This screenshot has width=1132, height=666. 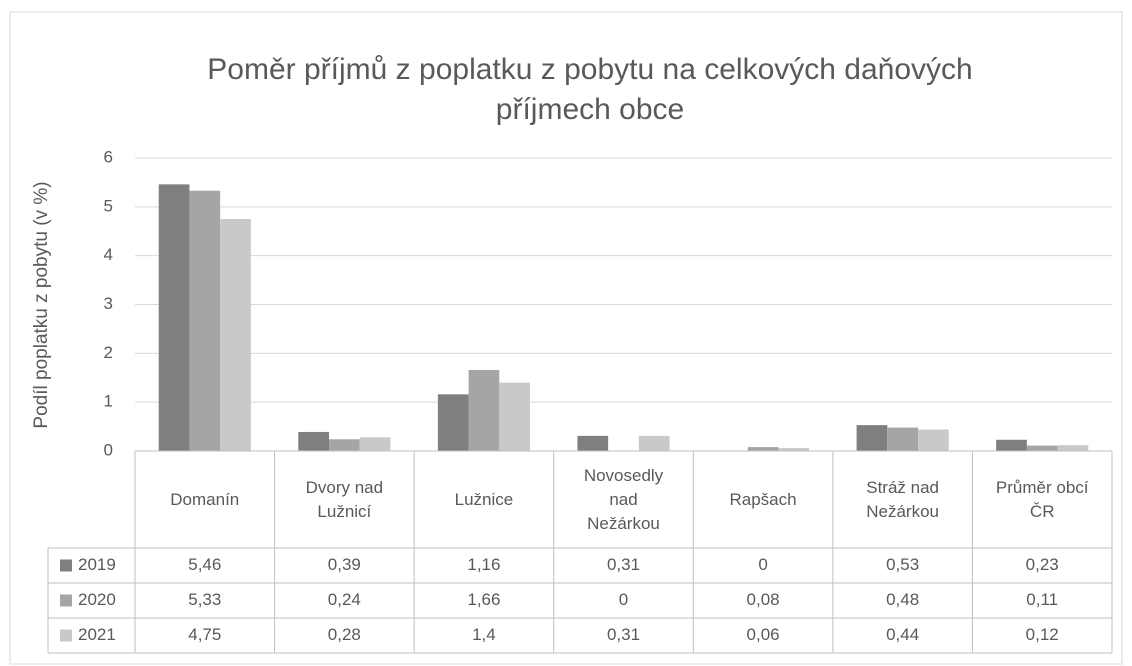 I want to click on category-cell: Stráž nad Nežárkou, so click(x=903, y=499).